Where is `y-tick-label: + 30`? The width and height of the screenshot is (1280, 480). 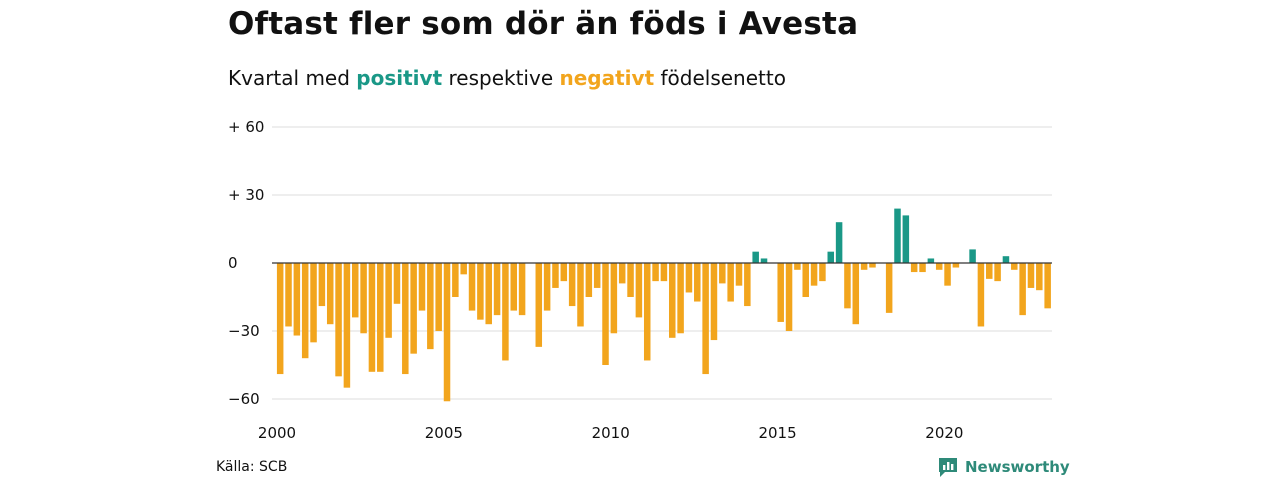
y-tick-label: + 30 is located at coordinates (246, 195).